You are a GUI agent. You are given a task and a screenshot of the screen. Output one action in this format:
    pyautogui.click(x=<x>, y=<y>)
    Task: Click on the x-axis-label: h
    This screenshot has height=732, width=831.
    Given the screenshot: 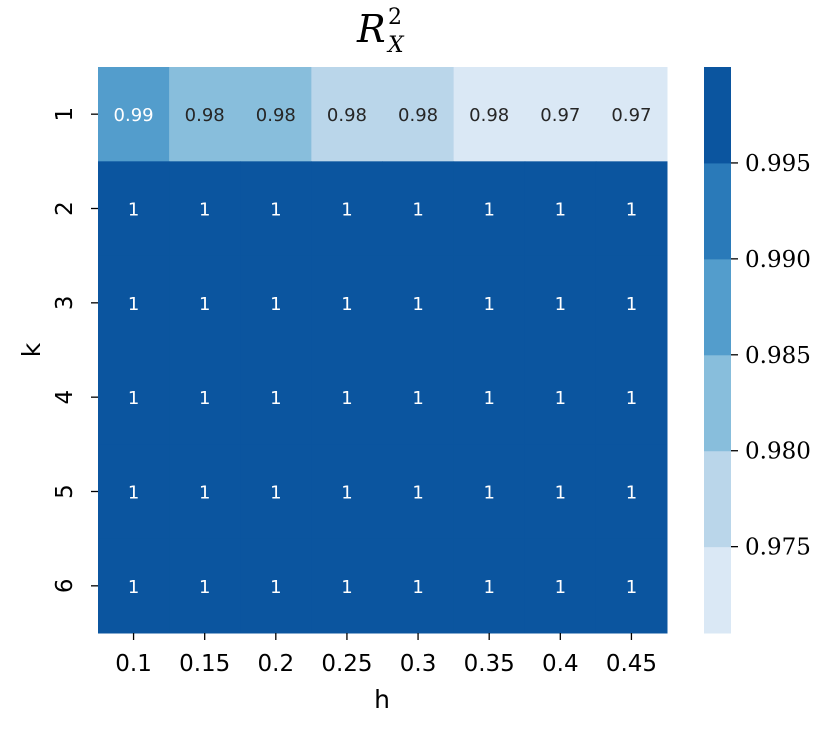 What is the action you would take?
    pyautogui.click(x=382, y=699)
    